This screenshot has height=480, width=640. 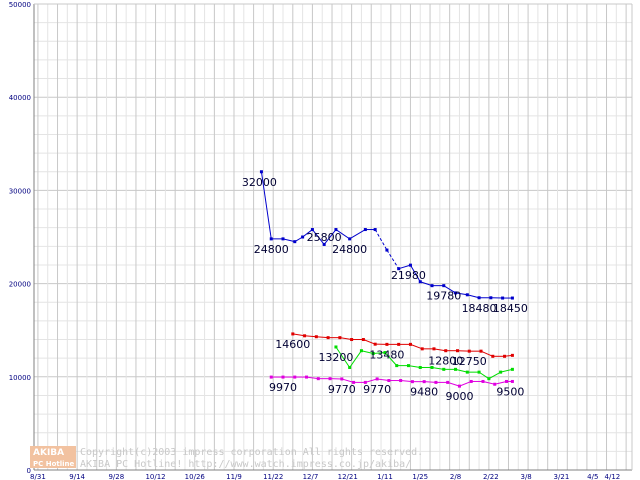 What do you see at coordinates (469, 361) in the screenshot?
I see `data-label: 12750` at bounding box center [469, 361].